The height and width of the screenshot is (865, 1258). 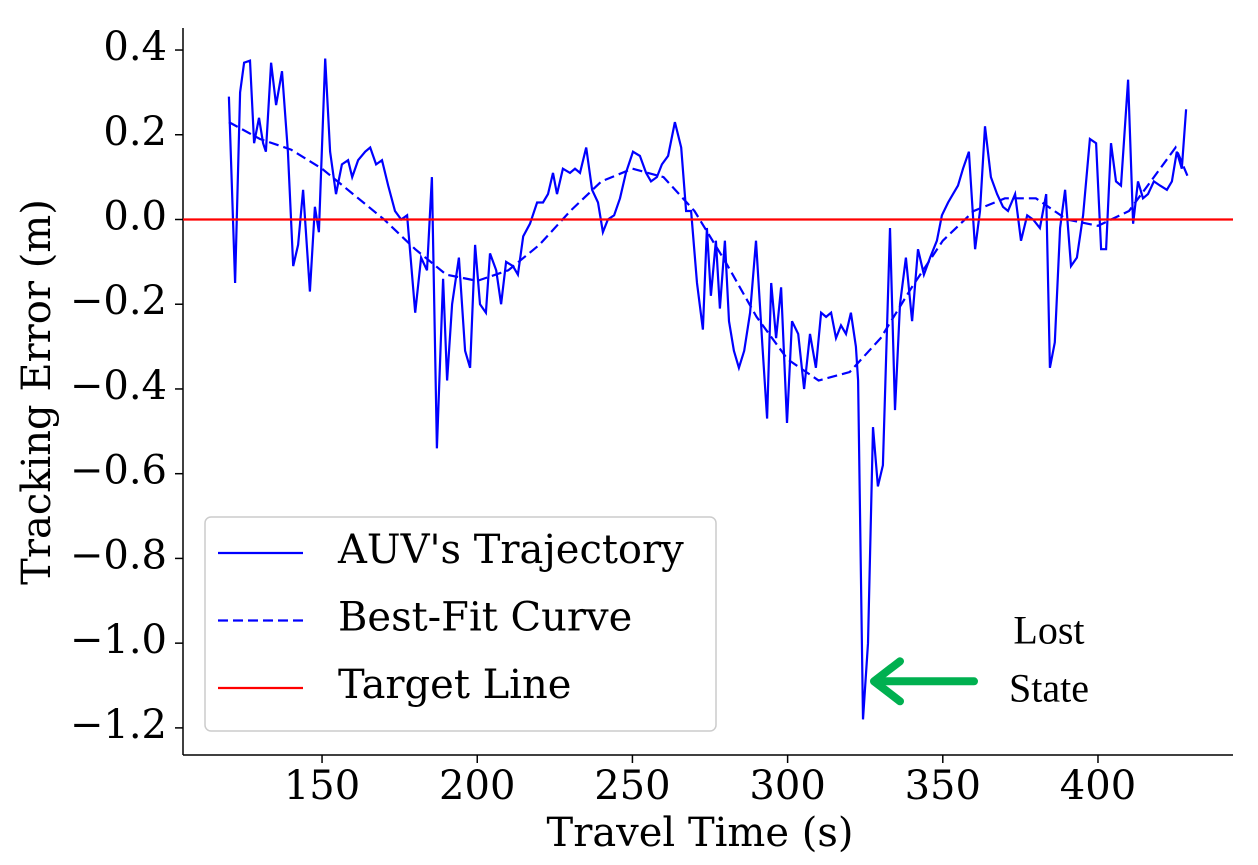 What do you see at coordinates (943, 786) in the screenshot?
I see `x-tick-label: 350` at bounding box center [943, 786].